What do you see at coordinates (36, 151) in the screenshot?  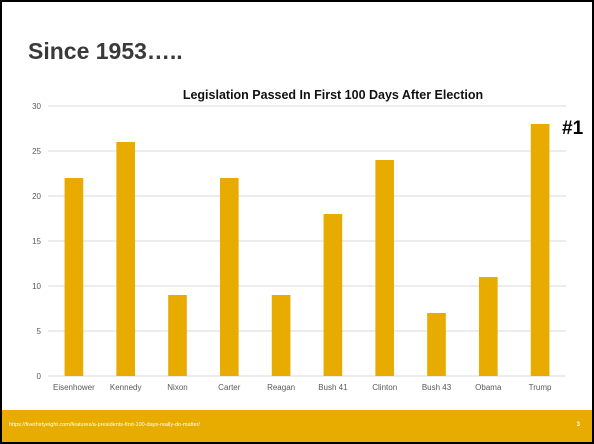 I see `y-tick-label: 25` at bounding box center [36, 151].